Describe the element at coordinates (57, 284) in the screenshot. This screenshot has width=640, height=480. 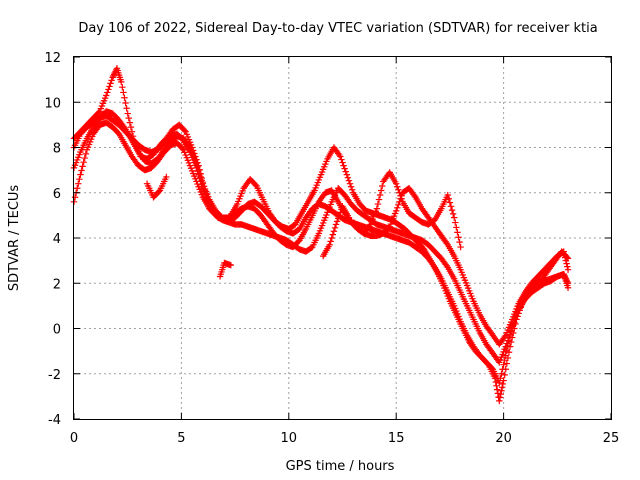
I see `y-tick-label: 2` at that location.